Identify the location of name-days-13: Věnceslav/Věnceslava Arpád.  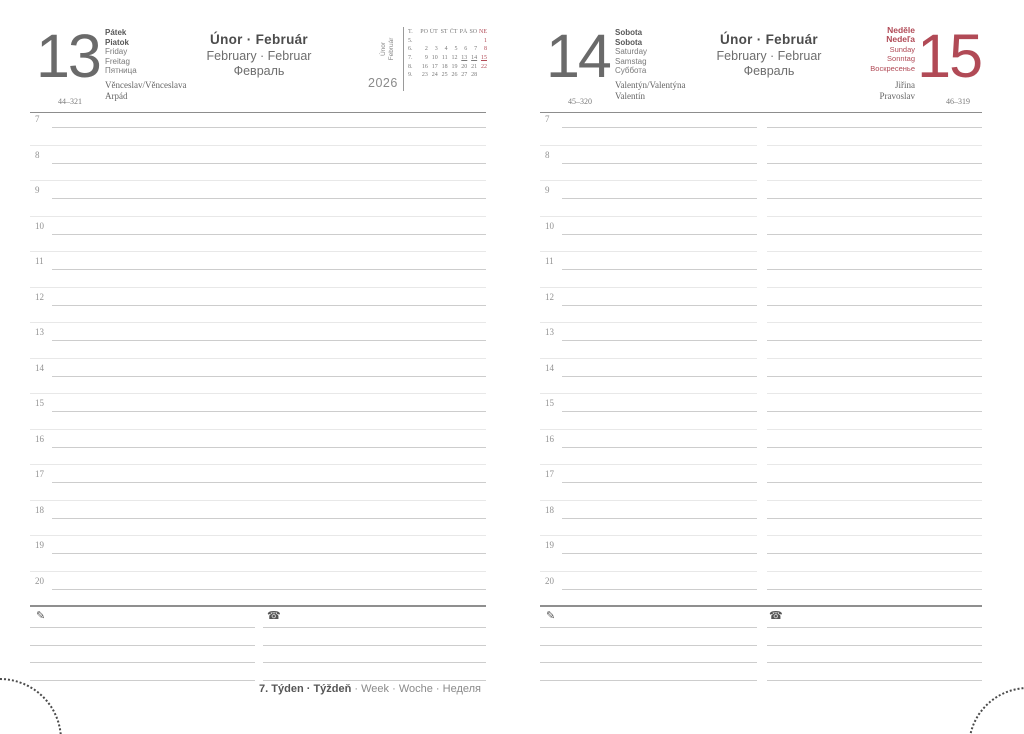
(145, 91).